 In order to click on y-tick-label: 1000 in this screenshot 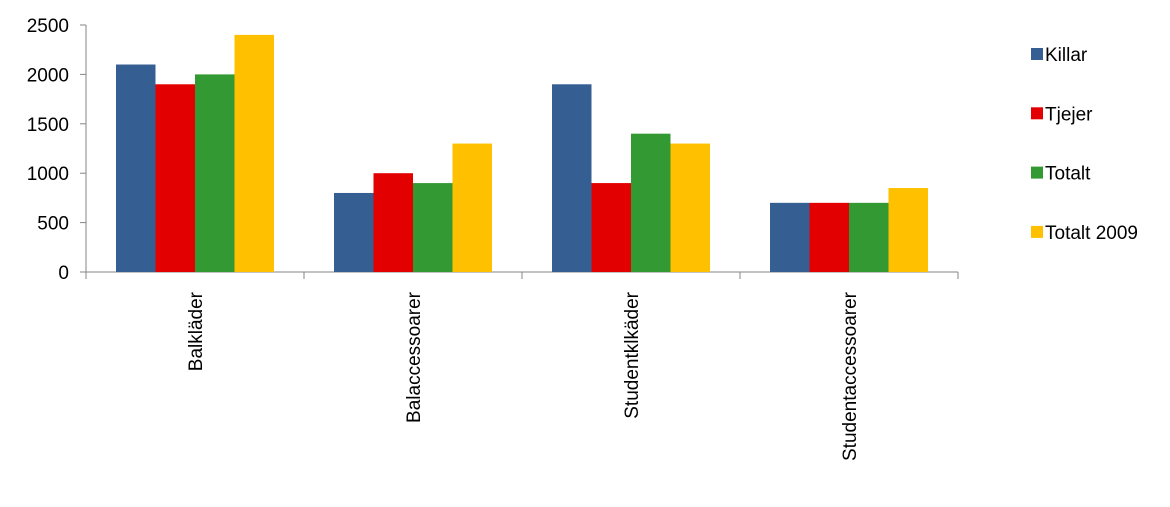, I will do `click(48, 174)`.